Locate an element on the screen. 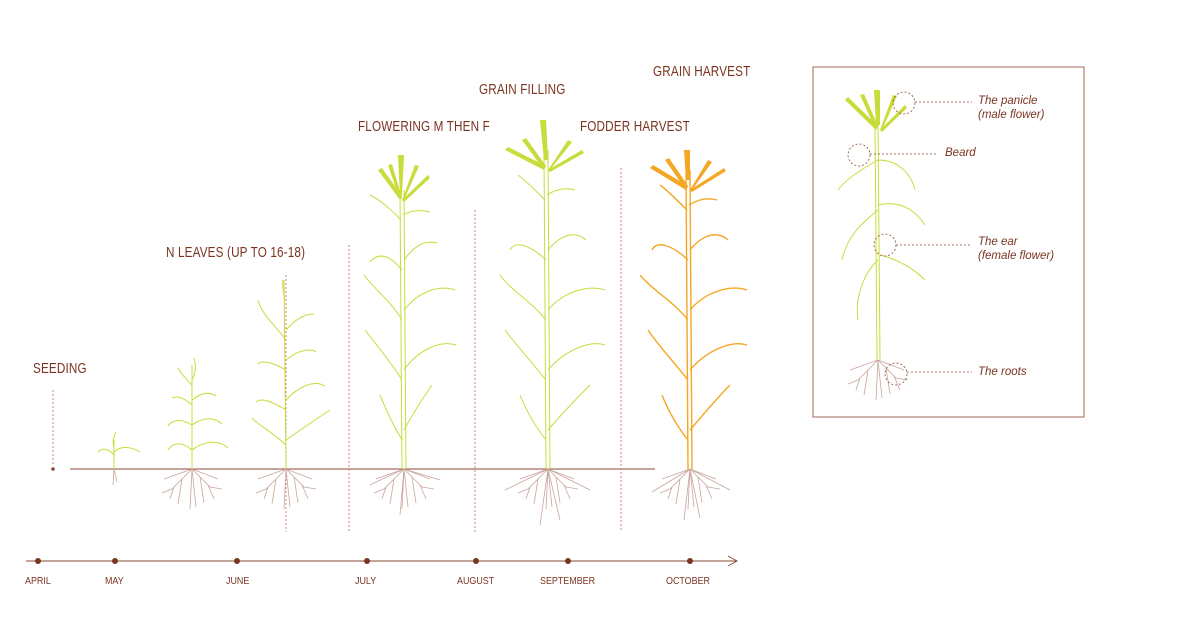 Image resolution: width=1200 pixels, height=627 pixels. month-april: APRIL is located at coordinates (38, 581).